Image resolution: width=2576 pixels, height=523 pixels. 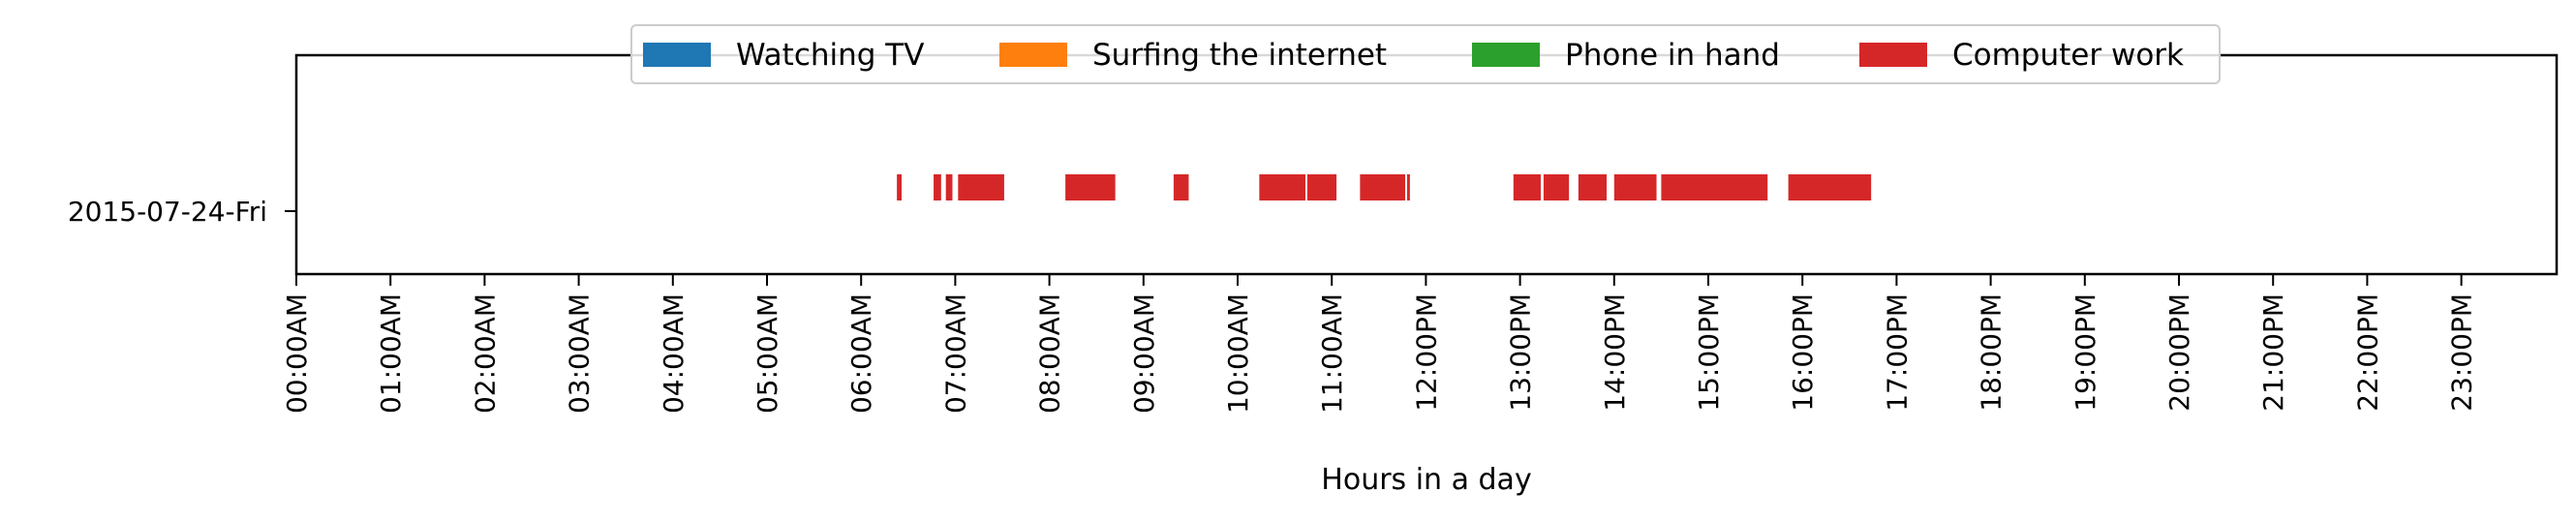 I want to click on x-tick-label: 03:00AM, so click(x=580, y=353).